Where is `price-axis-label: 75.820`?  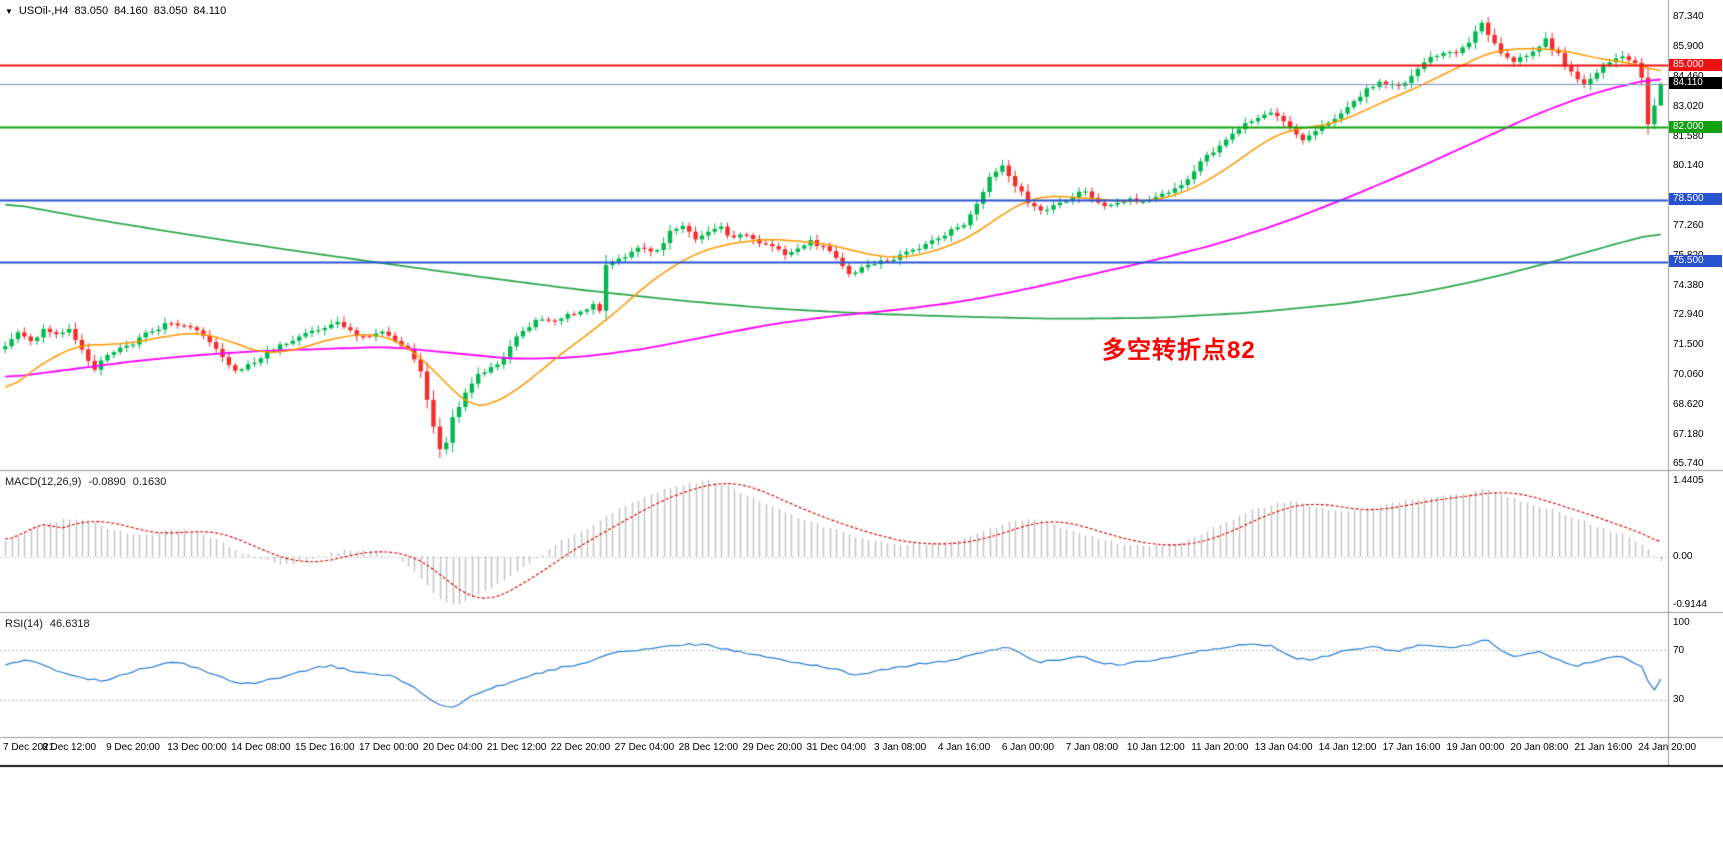
price-axis-label: 75.820 is located at coordinates (1688, 255).